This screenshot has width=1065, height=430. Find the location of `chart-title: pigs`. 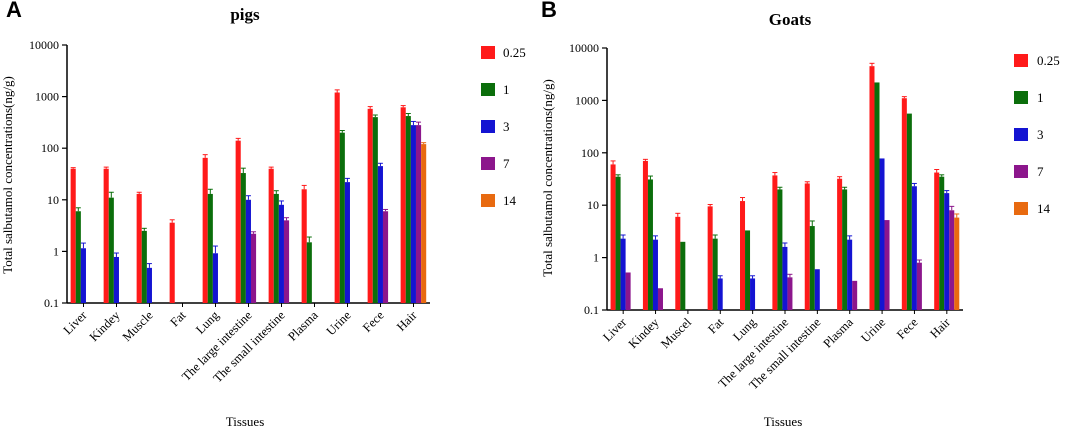

chart-title: pigs is located at coordinates (245, 14).